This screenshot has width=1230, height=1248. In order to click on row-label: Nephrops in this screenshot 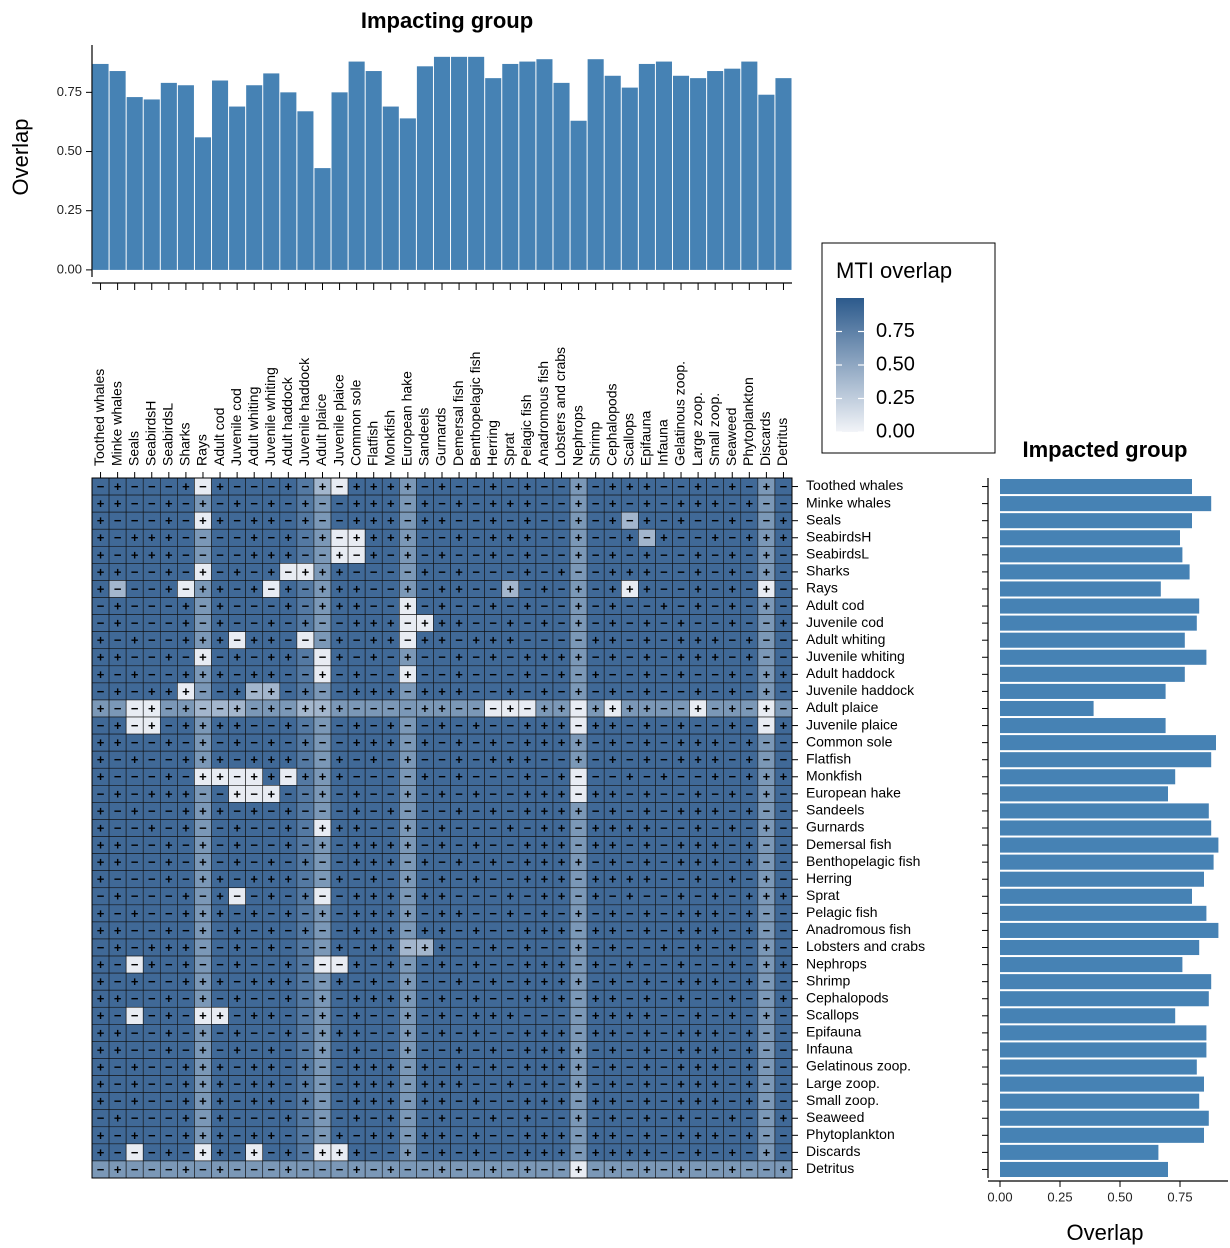, I will do `click(836, 963)`.